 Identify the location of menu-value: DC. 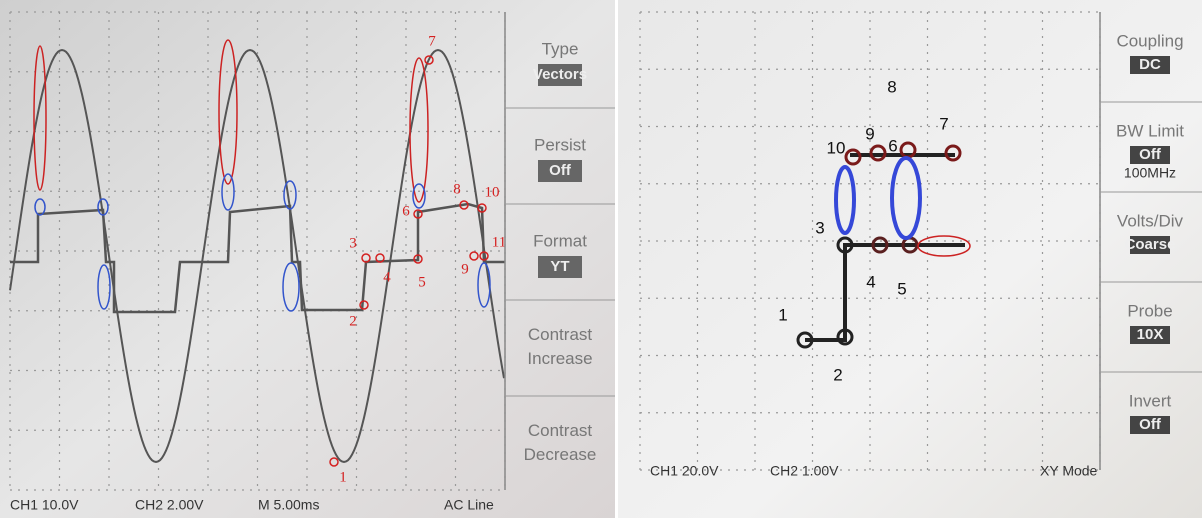
(1150, 64).